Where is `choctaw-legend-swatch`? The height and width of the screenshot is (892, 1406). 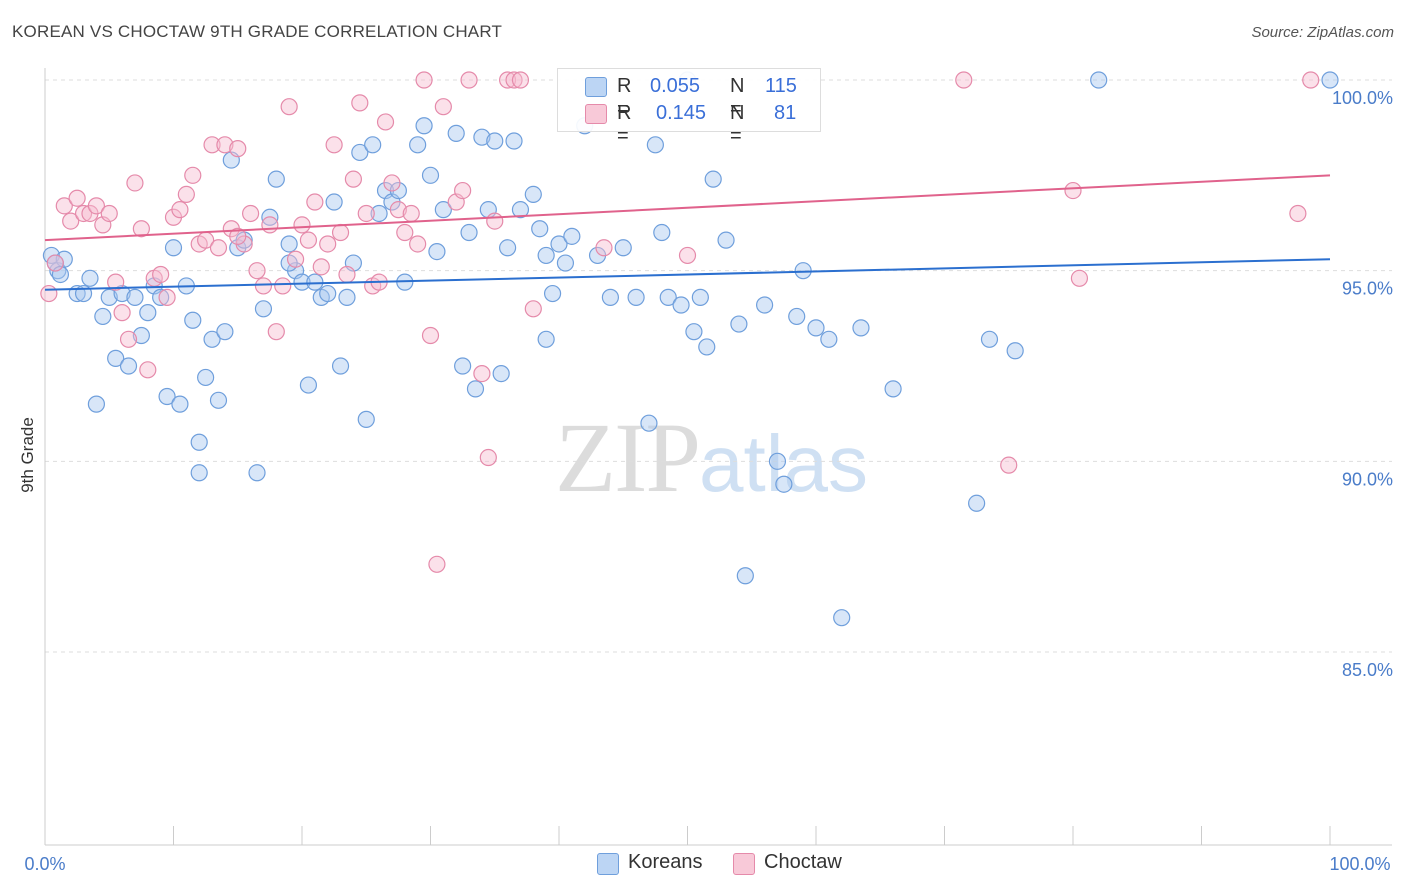 choctaw-legend-swatch is located at coordinates (744, 864).